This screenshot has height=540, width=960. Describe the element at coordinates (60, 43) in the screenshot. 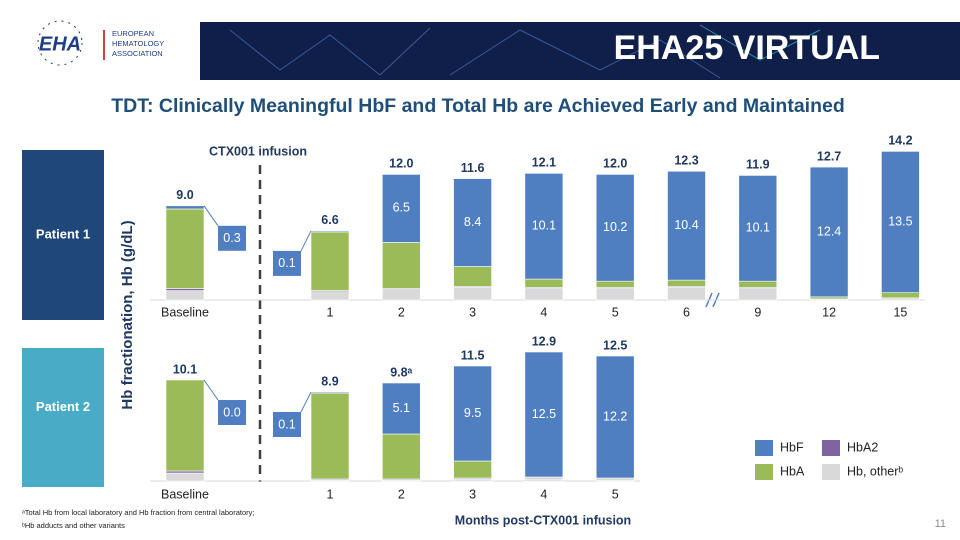

I see `logo-stars` at that location.